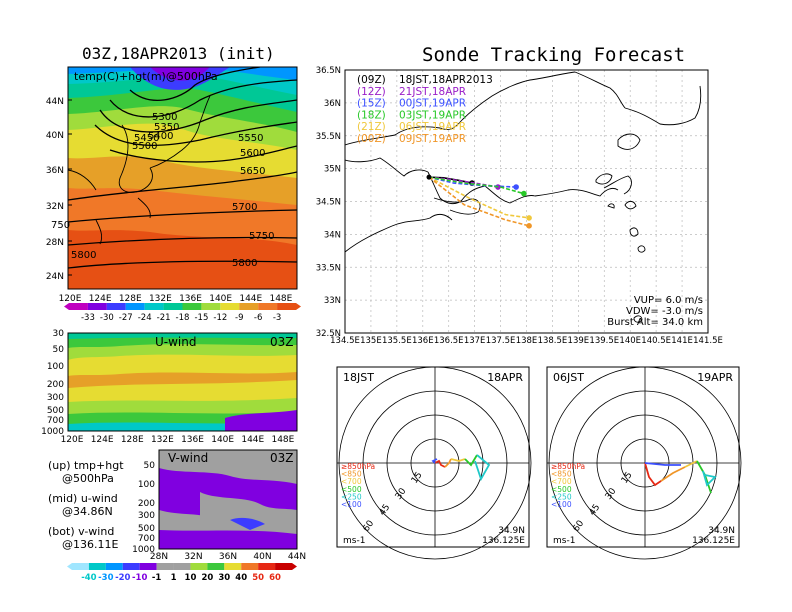 This screenshot has width=792, height=612. Describe the element at coordinates (252, 153) in the screenshot. I see `contour-label: 5600` at that location.